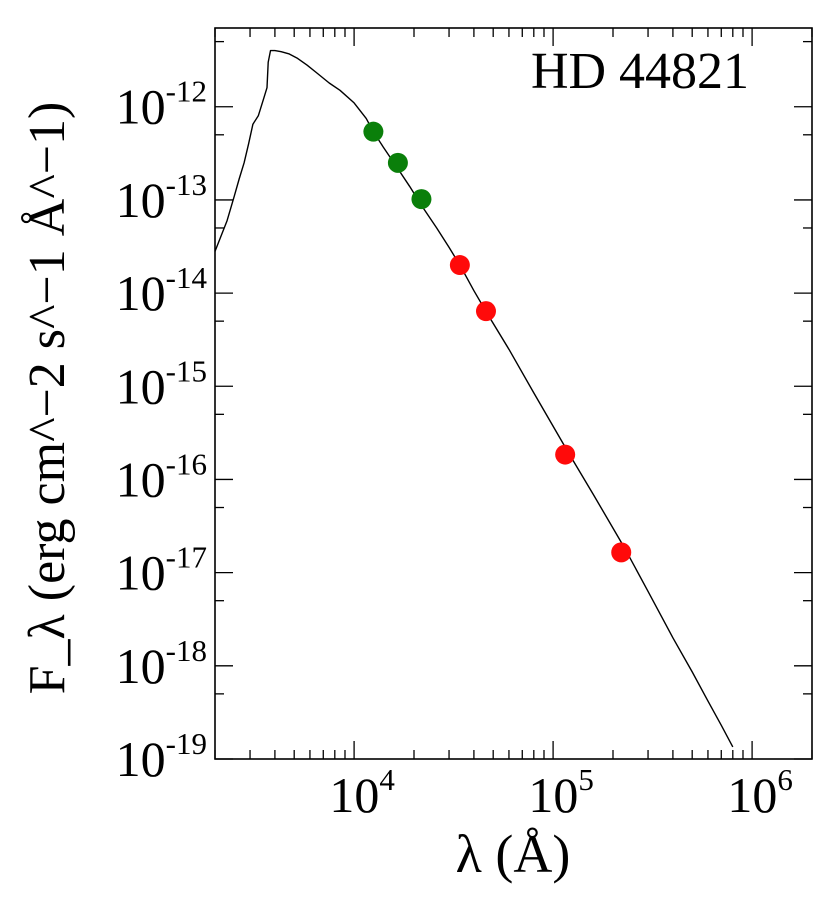 The width and height of the screenshot is (831, 915). What do you see at coordinates (513, 854) in the screenshot?
I see `x-axis-label: λ (Å)` at bounding box center [513, 854].